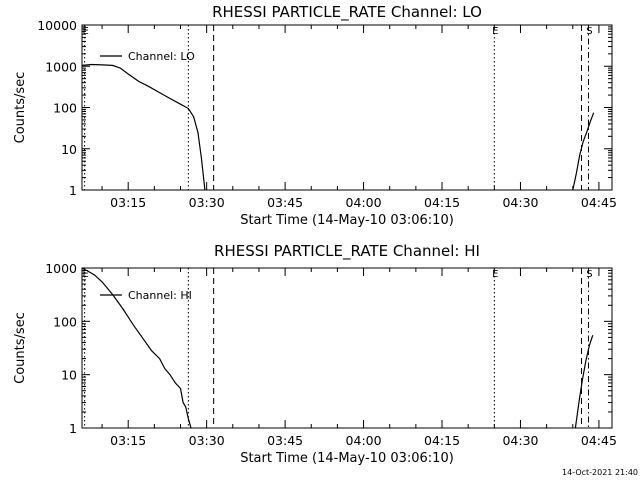 The width and height of the screenshot is (640, 480). I want to click on legend-label: Channel: LO, so click(161, 56).